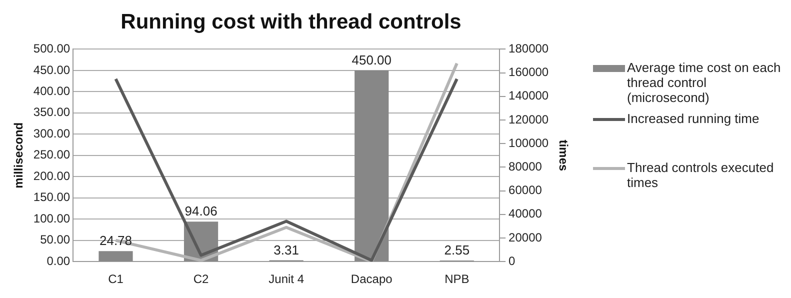  Describe the element at coordinates (286, 250) in the screenshot. I see `data-label: 3.31` at that location.